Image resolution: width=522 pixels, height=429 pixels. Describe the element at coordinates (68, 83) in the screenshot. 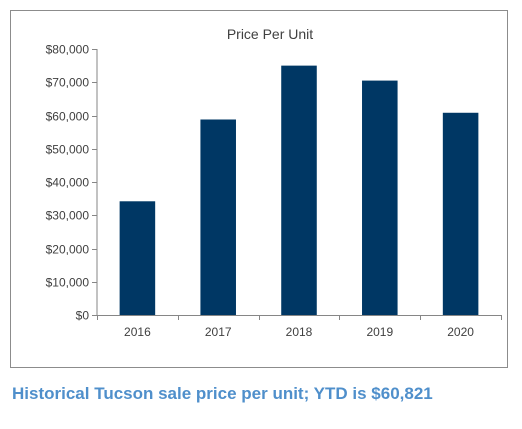

I see `y-tick-label: $70,000` at that location.